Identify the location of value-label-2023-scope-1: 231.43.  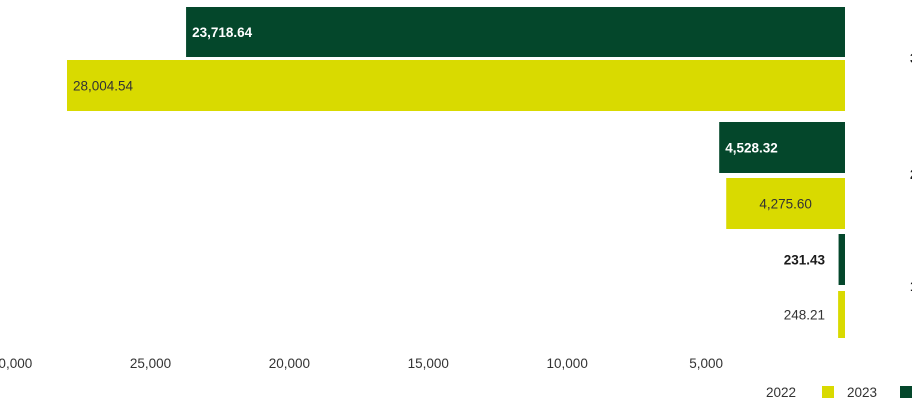
(805, 260).